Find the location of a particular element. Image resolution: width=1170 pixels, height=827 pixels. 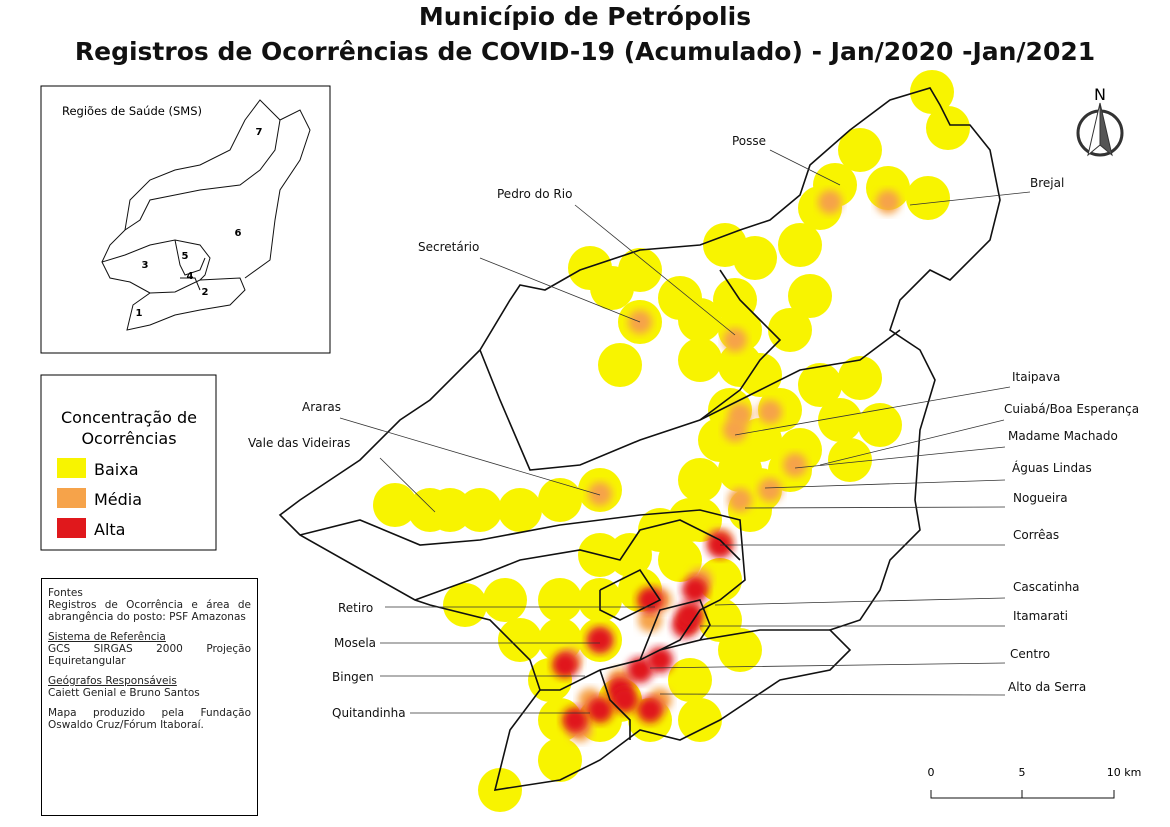

source-text: GCS SIRGAS 2000 Projeção Equiretangular is located at coordinates (149, 655).